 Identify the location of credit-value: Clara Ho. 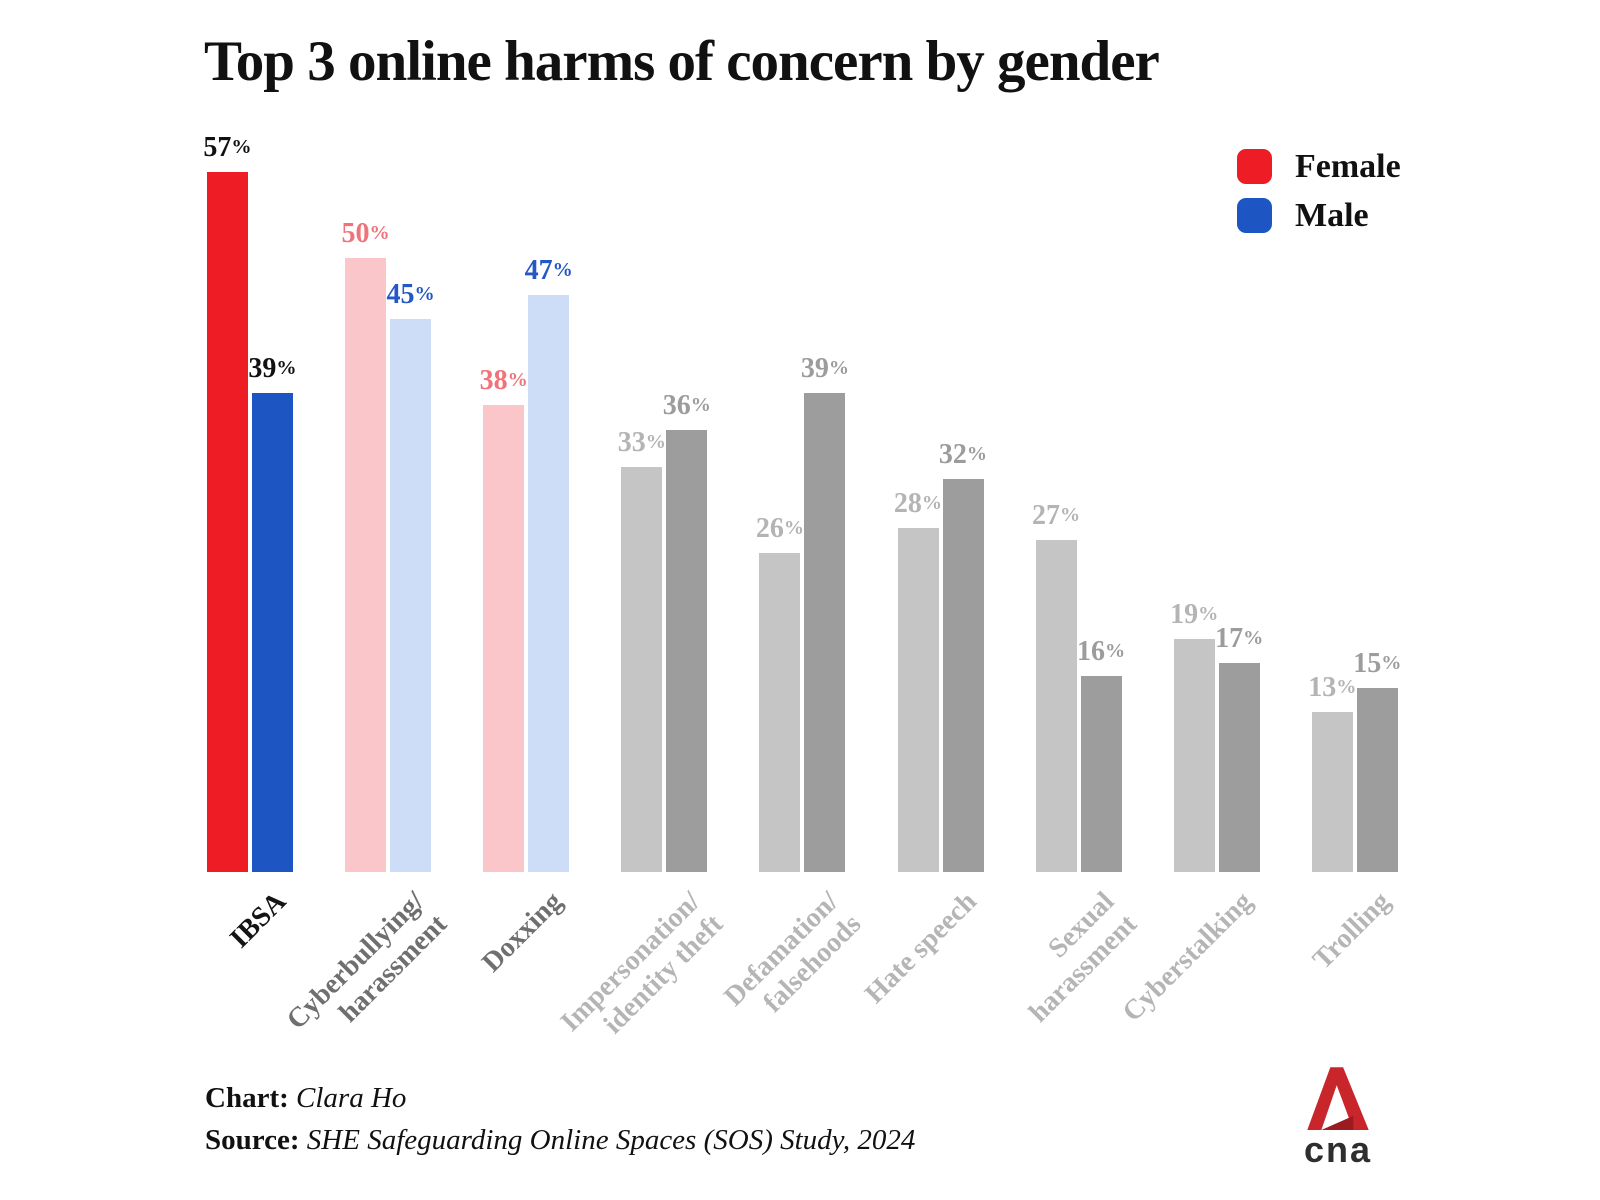
(351, 1098).